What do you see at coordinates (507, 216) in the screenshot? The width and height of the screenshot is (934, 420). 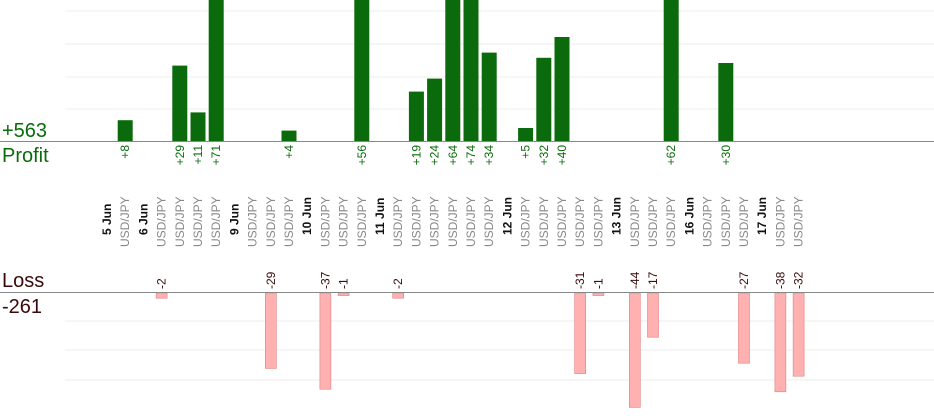 I see `date-label: 12 Jun` at bounding box center [507, 216].